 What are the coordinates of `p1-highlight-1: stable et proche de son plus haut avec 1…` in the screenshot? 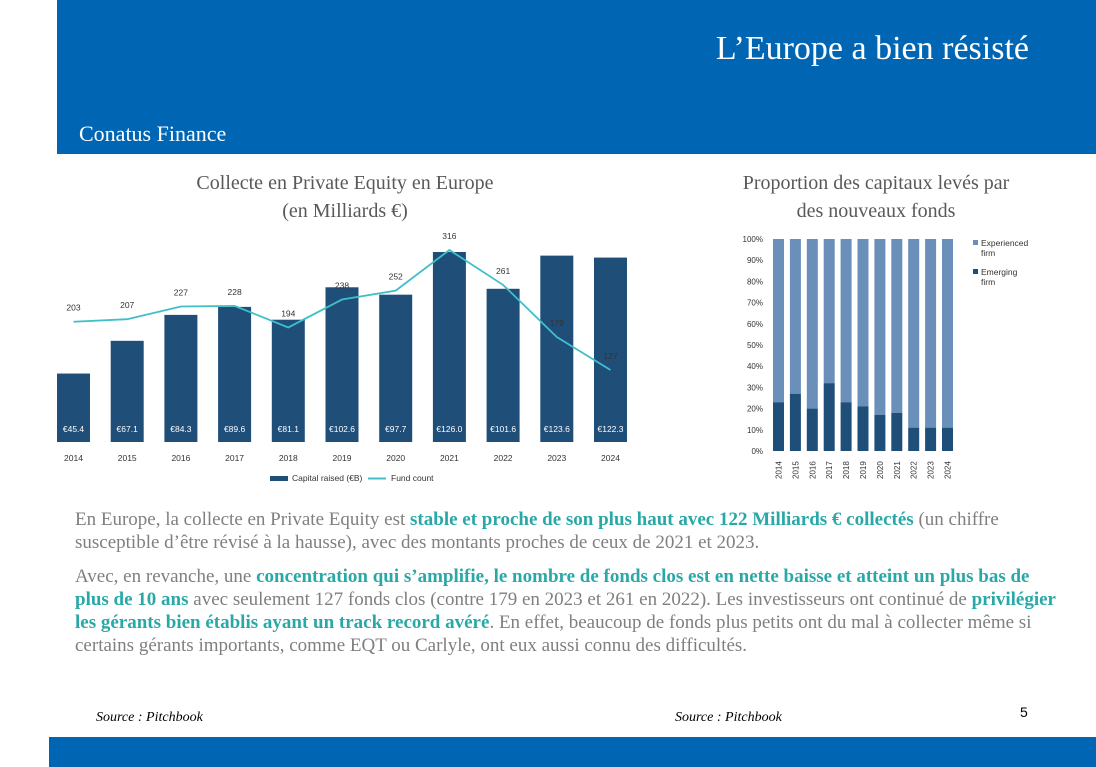 It's located at (662, 519).